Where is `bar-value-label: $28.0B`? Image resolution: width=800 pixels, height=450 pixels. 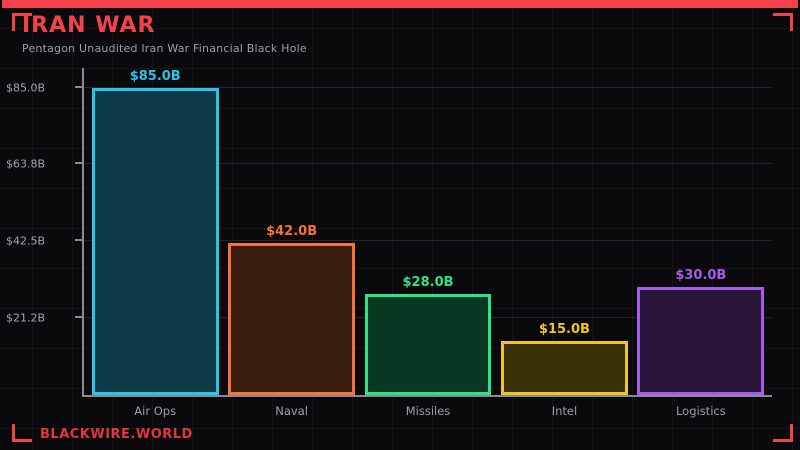 bar-value-label: $28.0B is located at coordinates (428, 282).